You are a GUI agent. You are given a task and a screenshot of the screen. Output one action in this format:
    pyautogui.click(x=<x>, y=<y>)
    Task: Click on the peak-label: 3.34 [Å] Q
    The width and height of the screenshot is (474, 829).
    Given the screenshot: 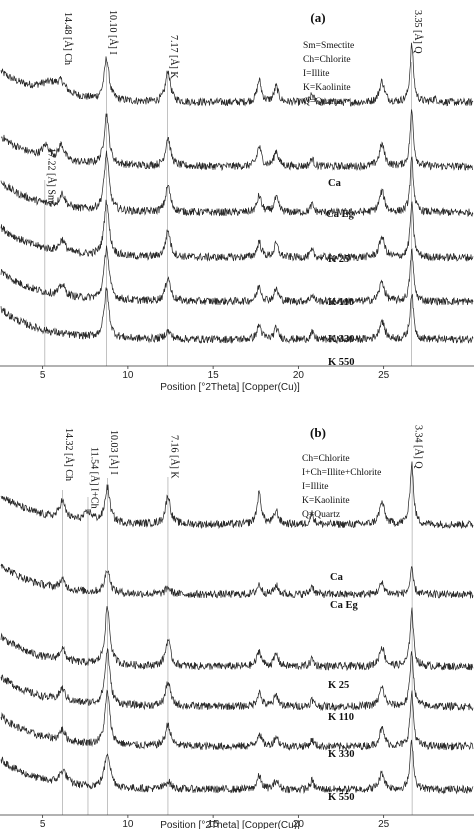 What is the action you would take?
    pyautogui.click(x=419, y=447)
    